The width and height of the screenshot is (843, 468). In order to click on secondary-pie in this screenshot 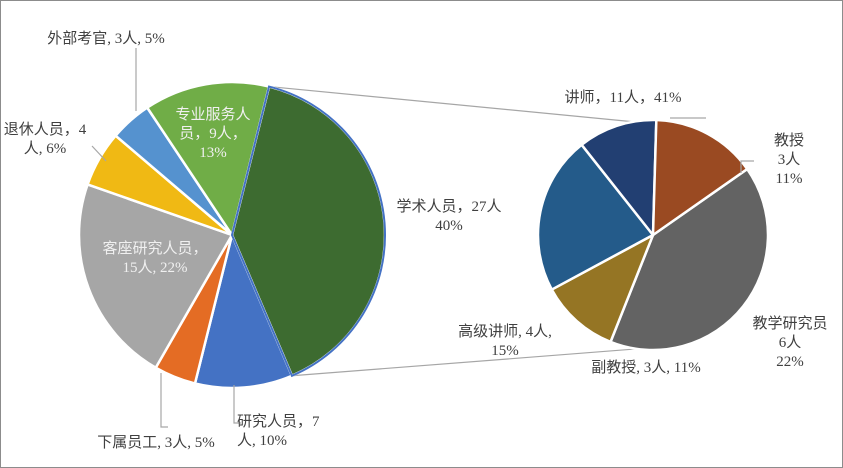, I will do `click(653, 235)`.